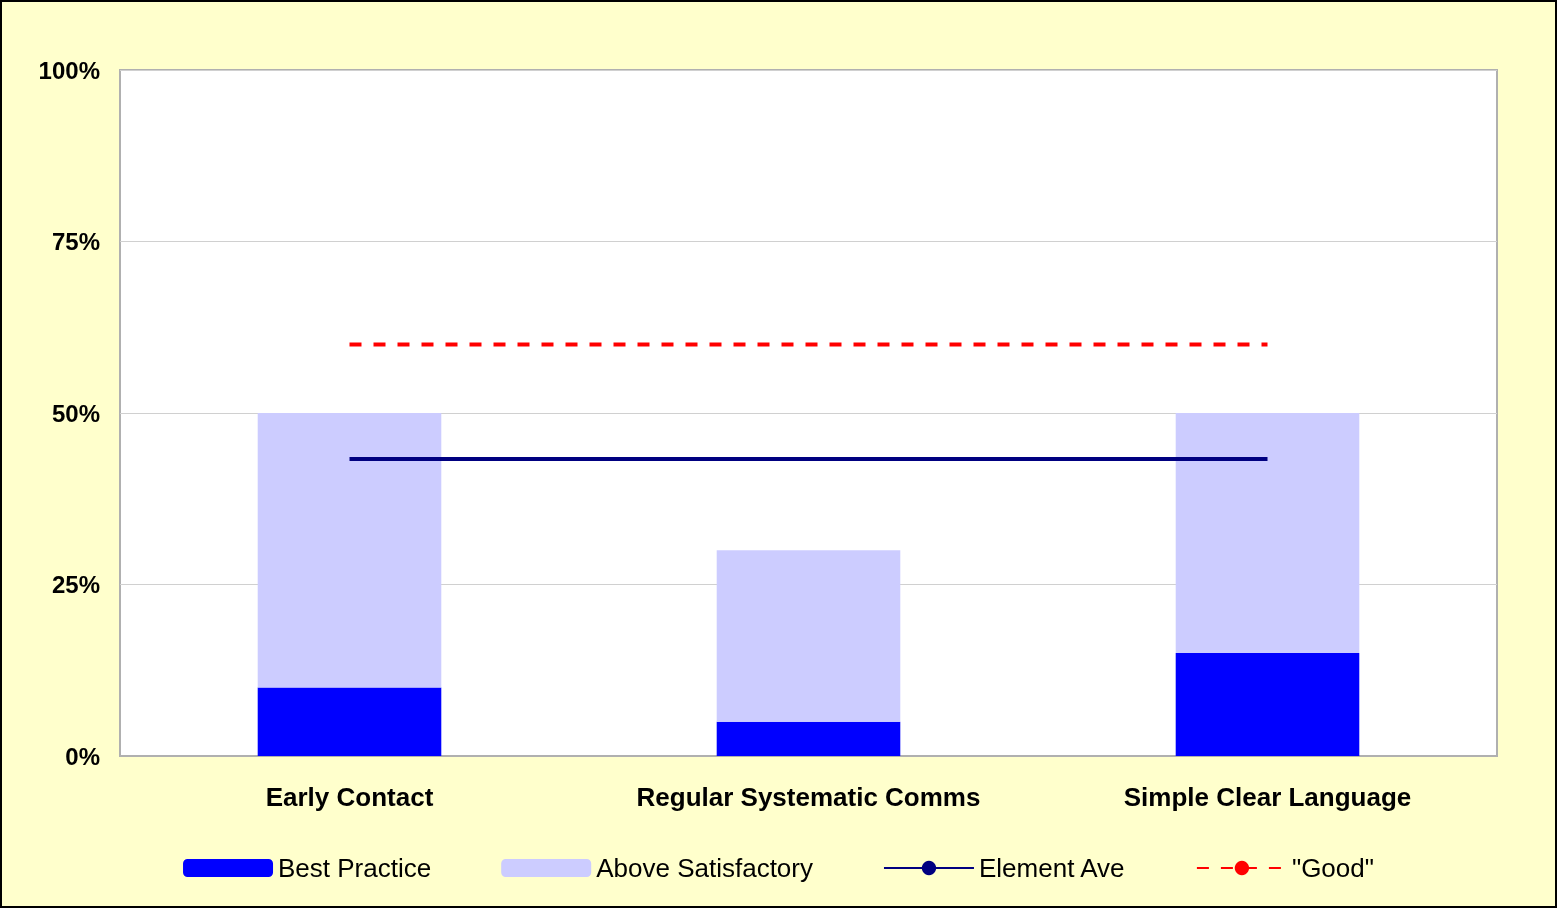  Describe the element at coordinates (1051, 868) in the screenshot. I see `legend-label: Element Ave` at that location.